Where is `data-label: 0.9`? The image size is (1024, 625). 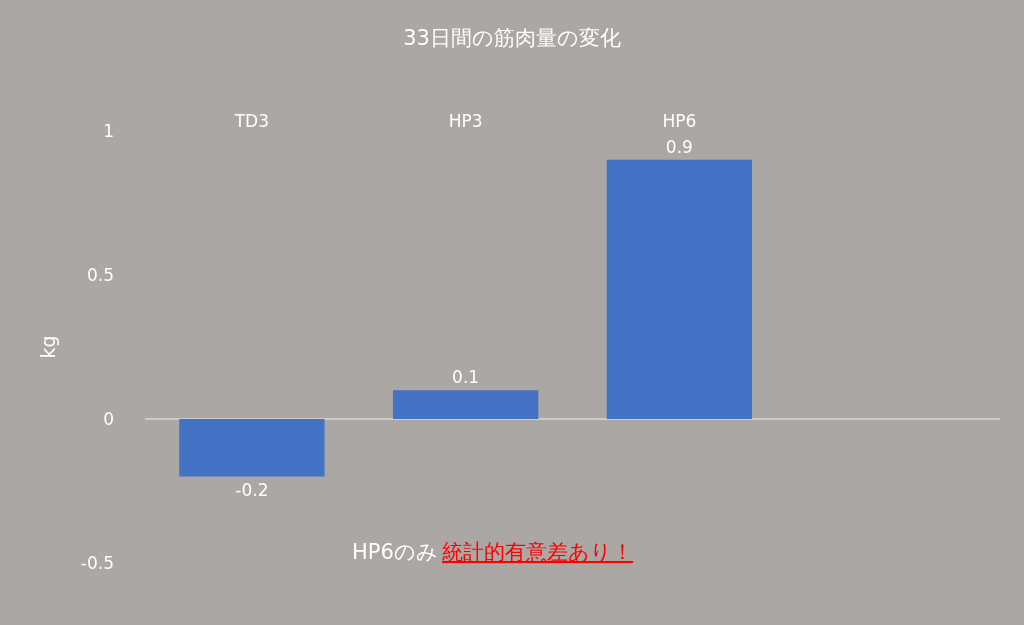
data-label: 0.9 is located at coordinates (679, 146).